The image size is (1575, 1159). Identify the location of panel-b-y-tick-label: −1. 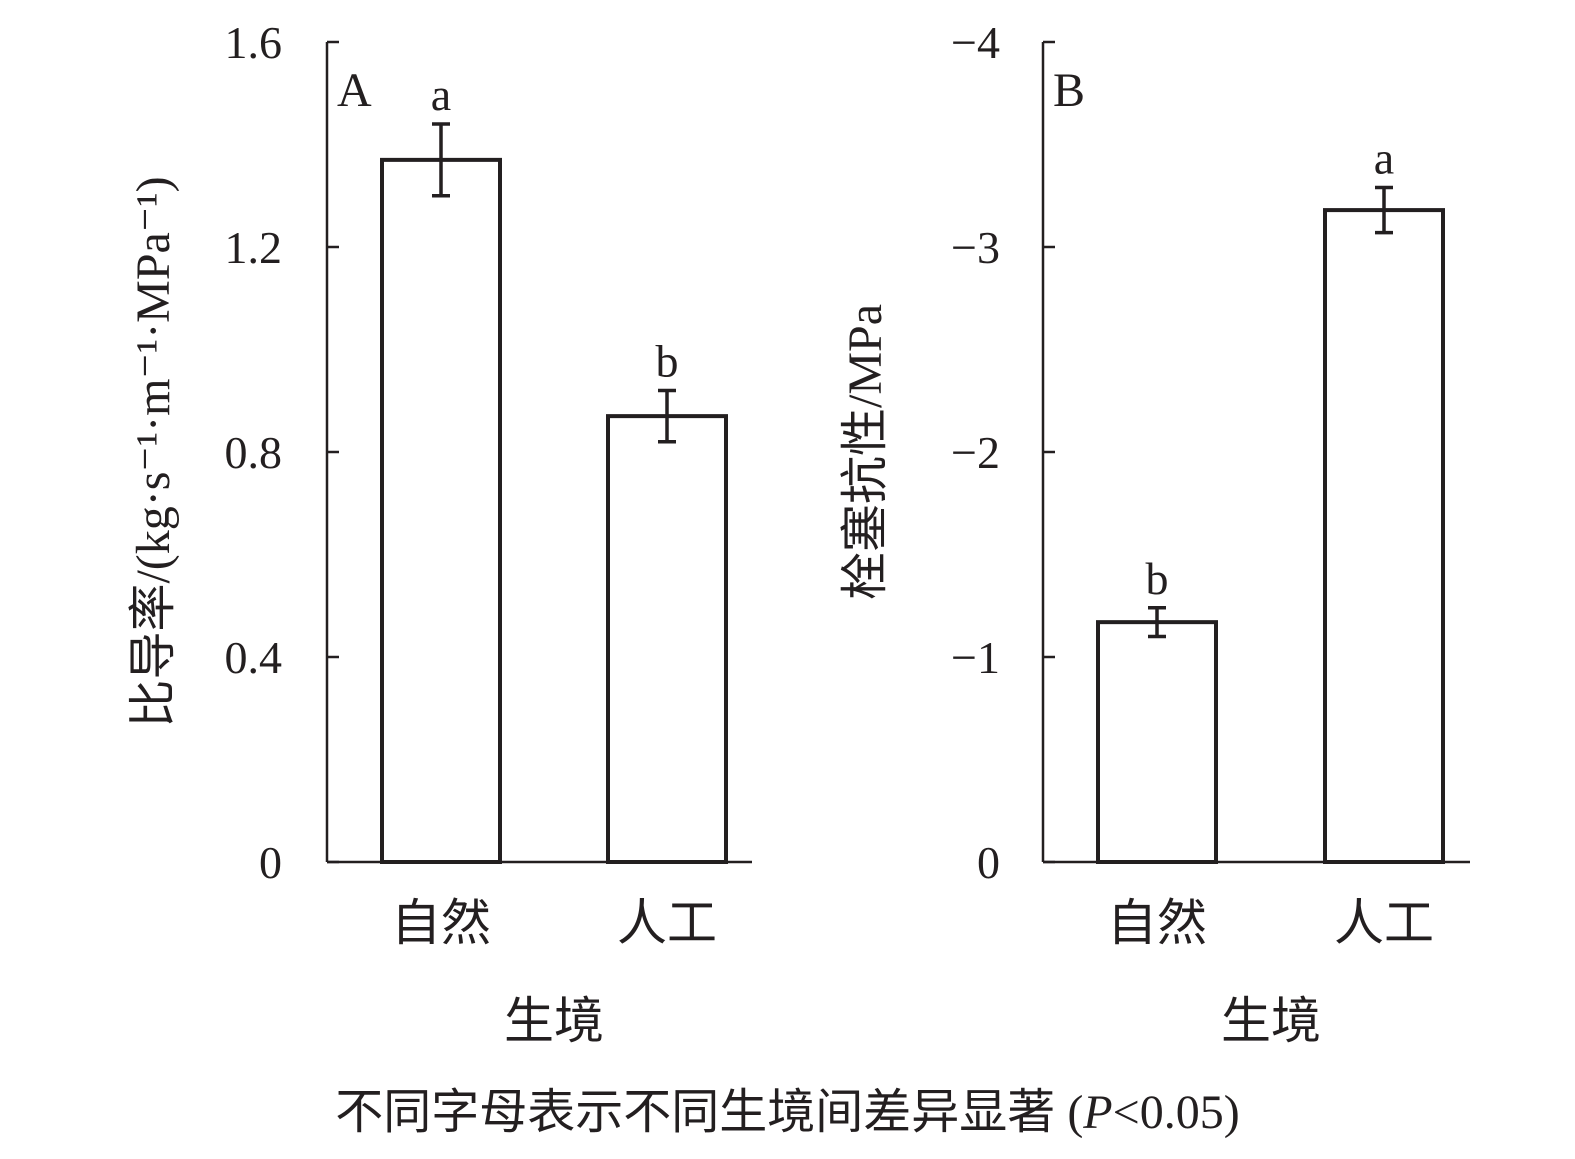
(975, 657).